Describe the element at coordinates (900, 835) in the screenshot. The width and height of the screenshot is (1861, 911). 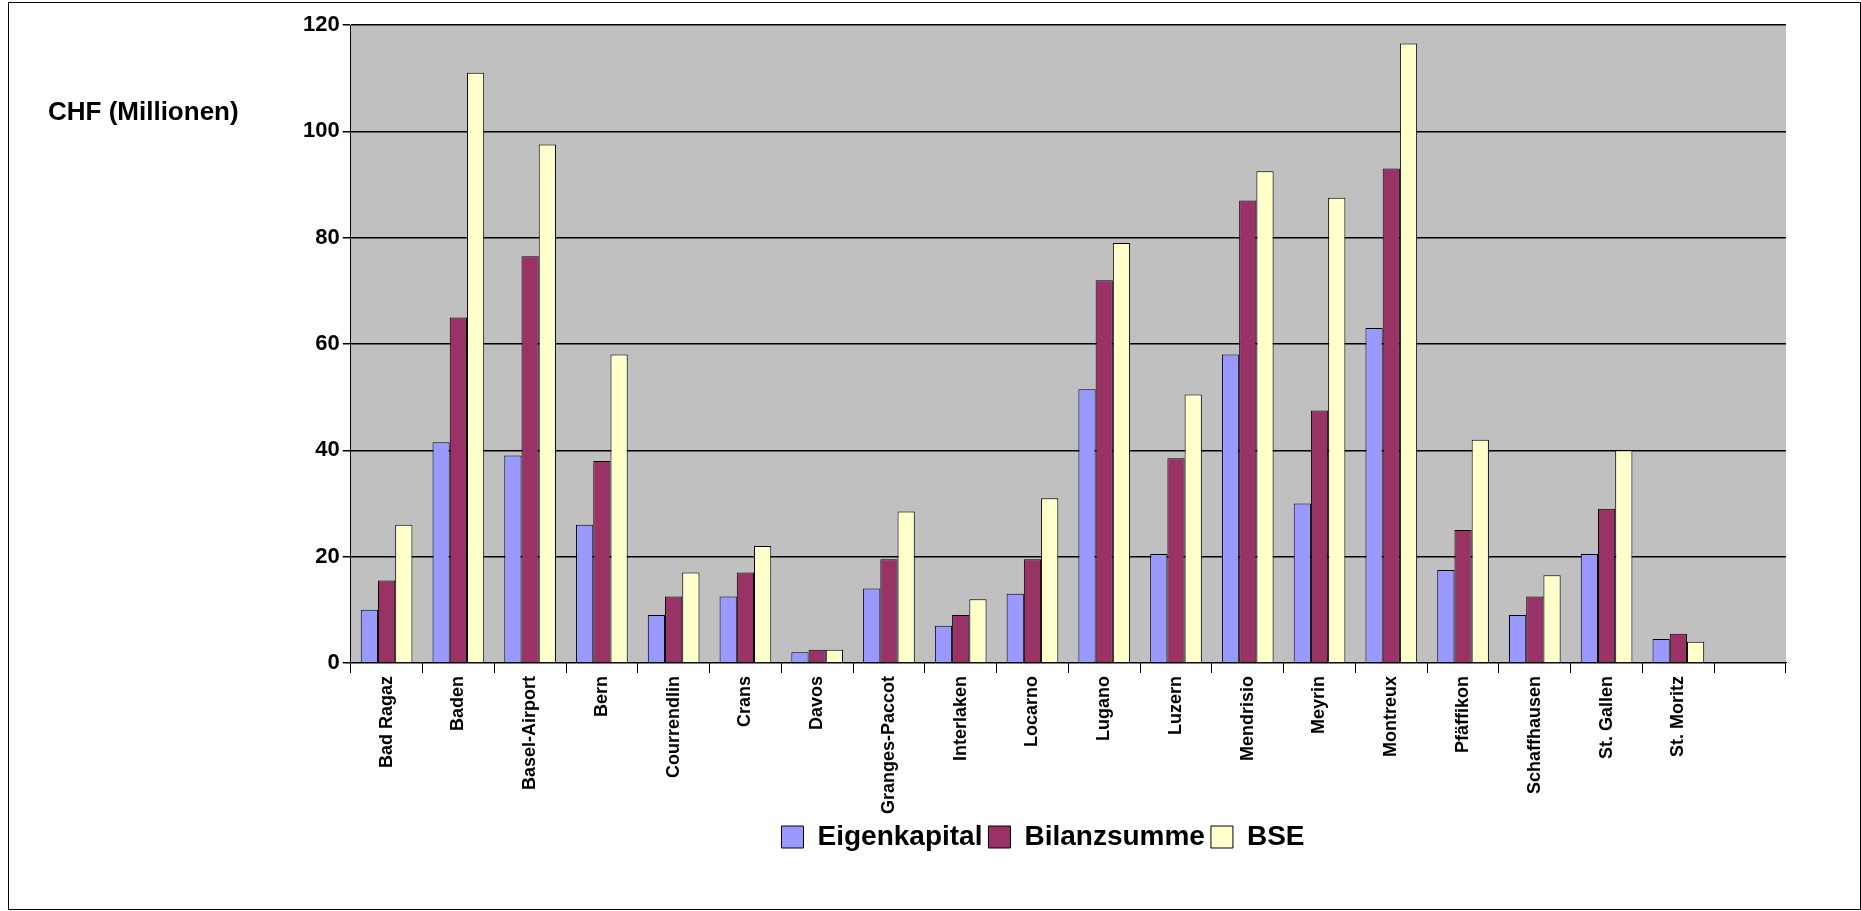
I see `legend-label: Eigenkapital` at that location.